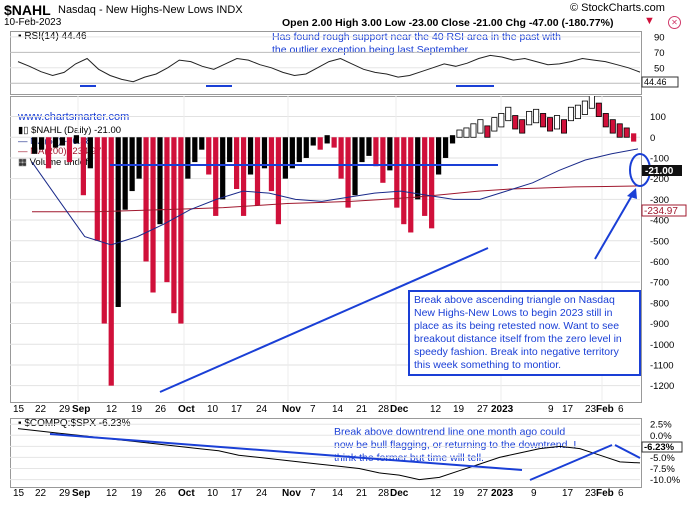 This screenshot has width=700, height=530. What do you see at coordinates (661, 425) in the screenshot?
I see `compare-tick-label: 2.5%` at bounding box center [661, 425].